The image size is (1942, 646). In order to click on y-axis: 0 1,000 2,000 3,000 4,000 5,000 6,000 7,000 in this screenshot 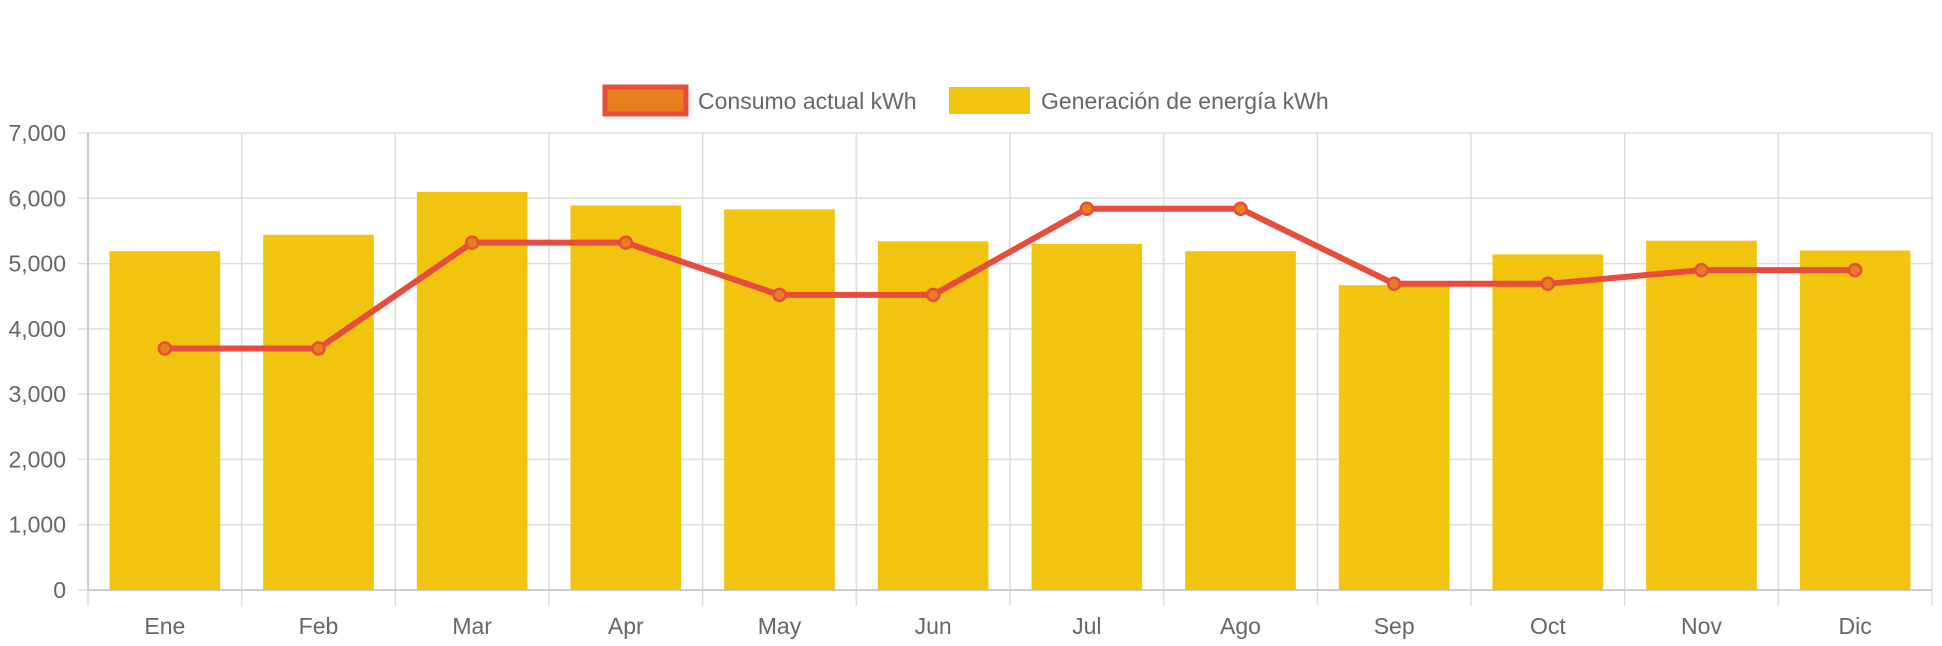, I will do `click(48, 361)`.